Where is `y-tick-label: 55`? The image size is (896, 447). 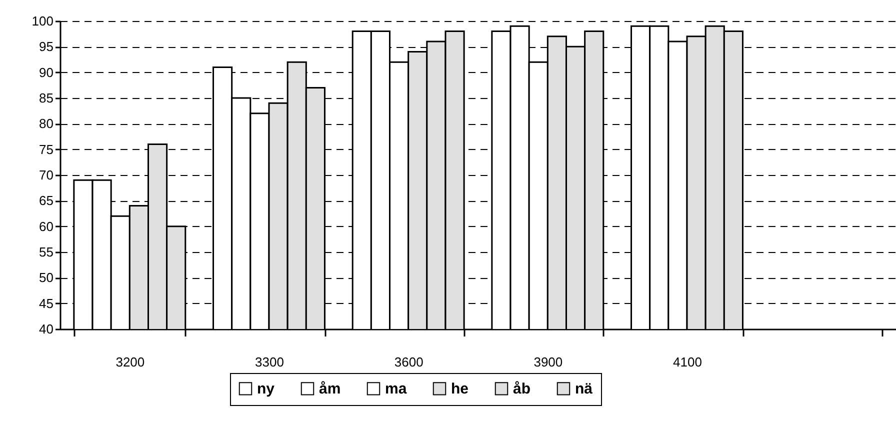
y-tick-label: 55 is located at coordinates (46, 252).